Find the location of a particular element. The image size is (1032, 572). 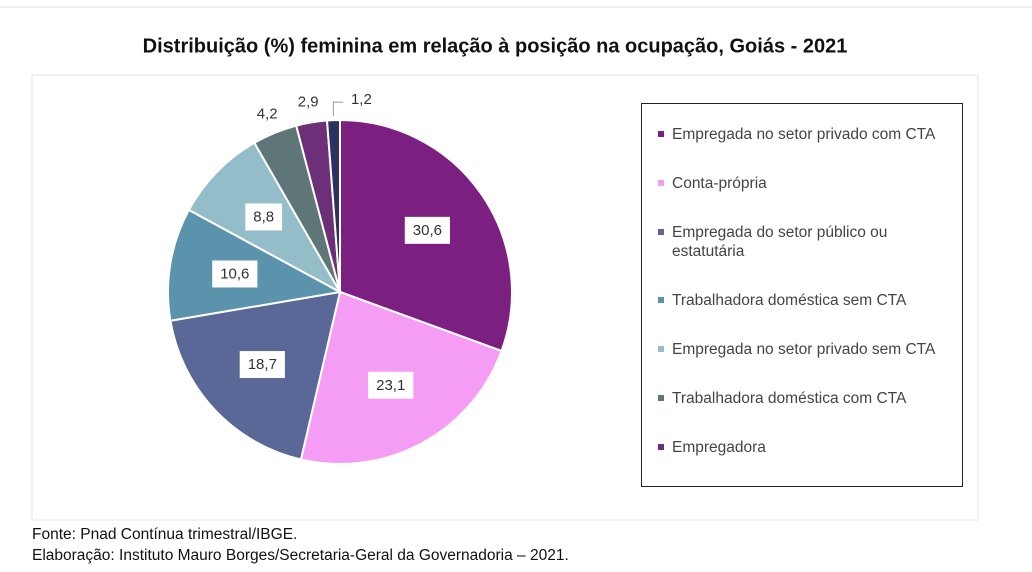

data-label-group: 8,8 is located at coordinates (264, 217).